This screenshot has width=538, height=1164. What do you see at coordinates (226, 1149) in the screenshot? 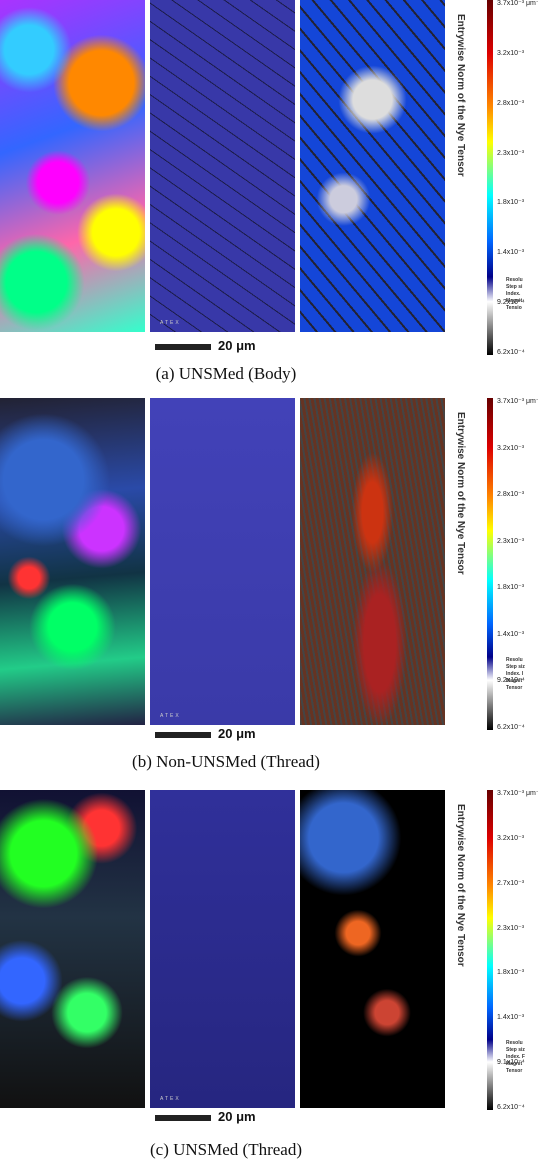
I see `caption: (c) UNSMed (Thread)` at bounding box center [226, 1149].